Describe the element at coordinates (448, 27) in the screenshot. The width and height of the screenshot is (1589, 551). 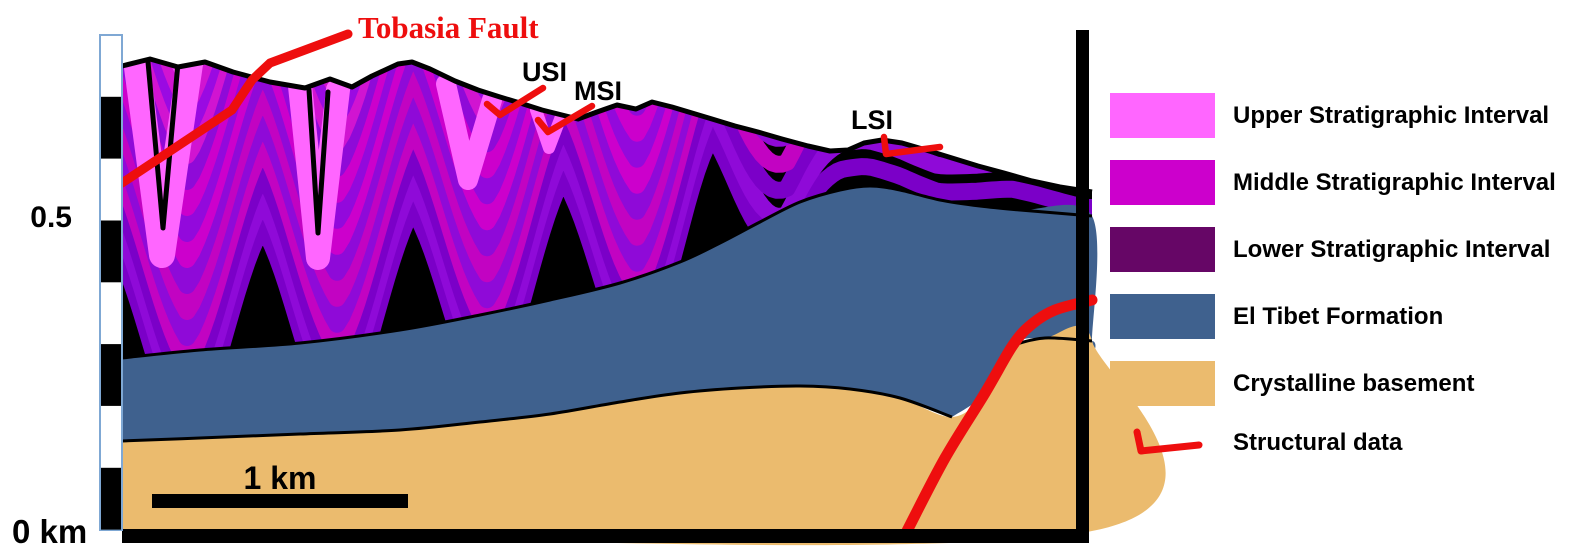
I see `tobasia-fault-label: Tobasia Fault` at that location.